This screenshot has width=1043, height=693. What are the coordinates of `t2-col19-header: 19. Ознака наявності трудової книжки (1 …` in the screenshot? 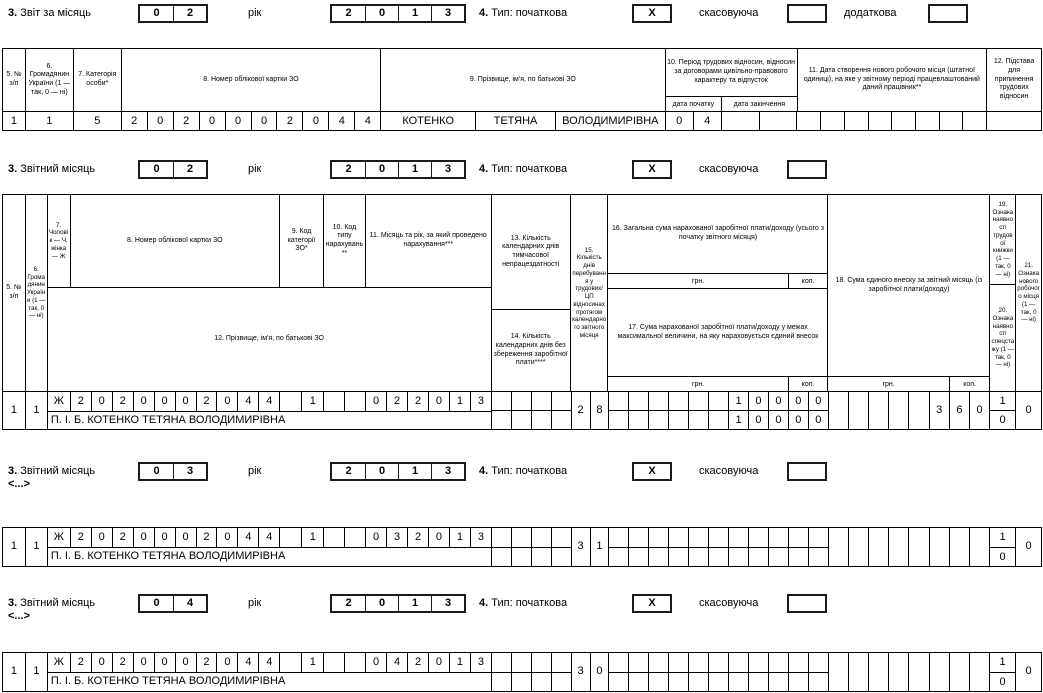 It's located at (1003, 239).